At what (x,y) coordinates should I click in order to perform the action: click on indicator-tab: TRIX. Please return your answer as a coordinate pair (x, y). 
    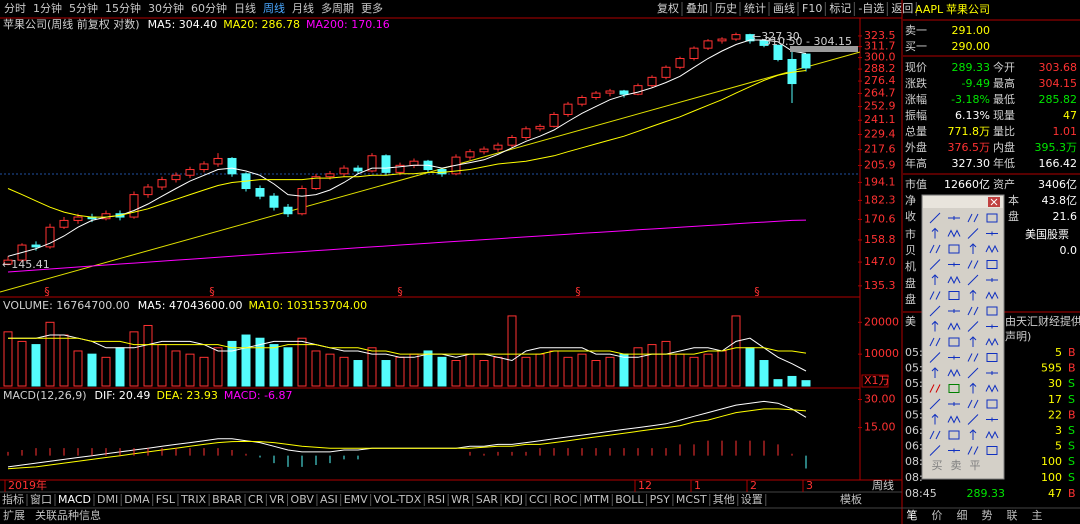
    Looking at the image, I should click on (193, 499).